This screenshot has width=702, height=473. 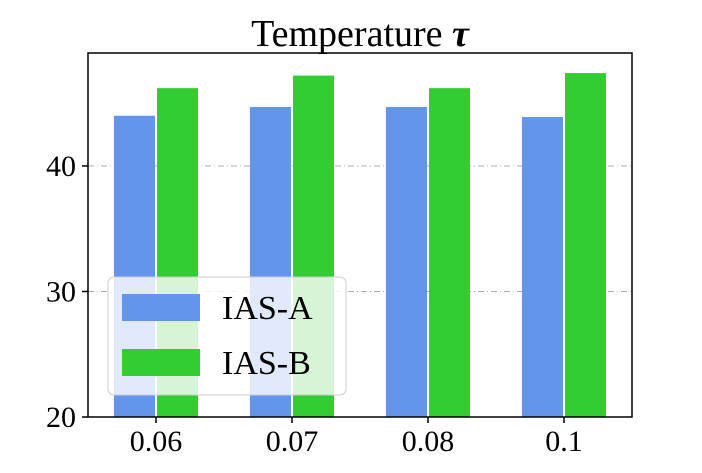 What do you see at coordinates (406, 261) in the screenshot?
I see `bar-ias-a-0.08` at bounding box center [406, 261].